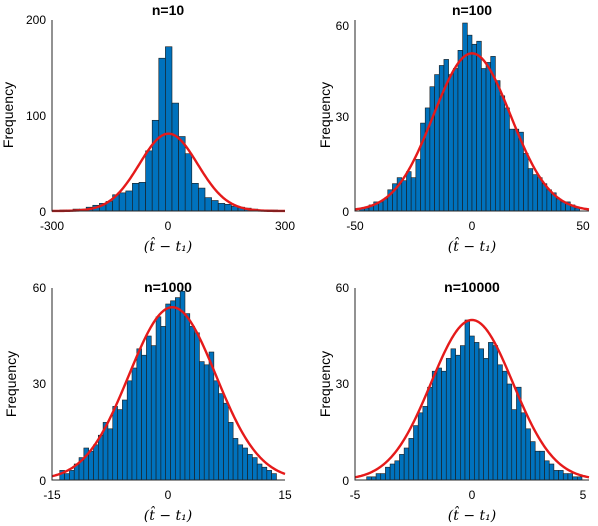 The image size is (598, 526). Describe the element at coordinates (472, 287) in the screenshot. I see `panel-title: n=10000` at that location.